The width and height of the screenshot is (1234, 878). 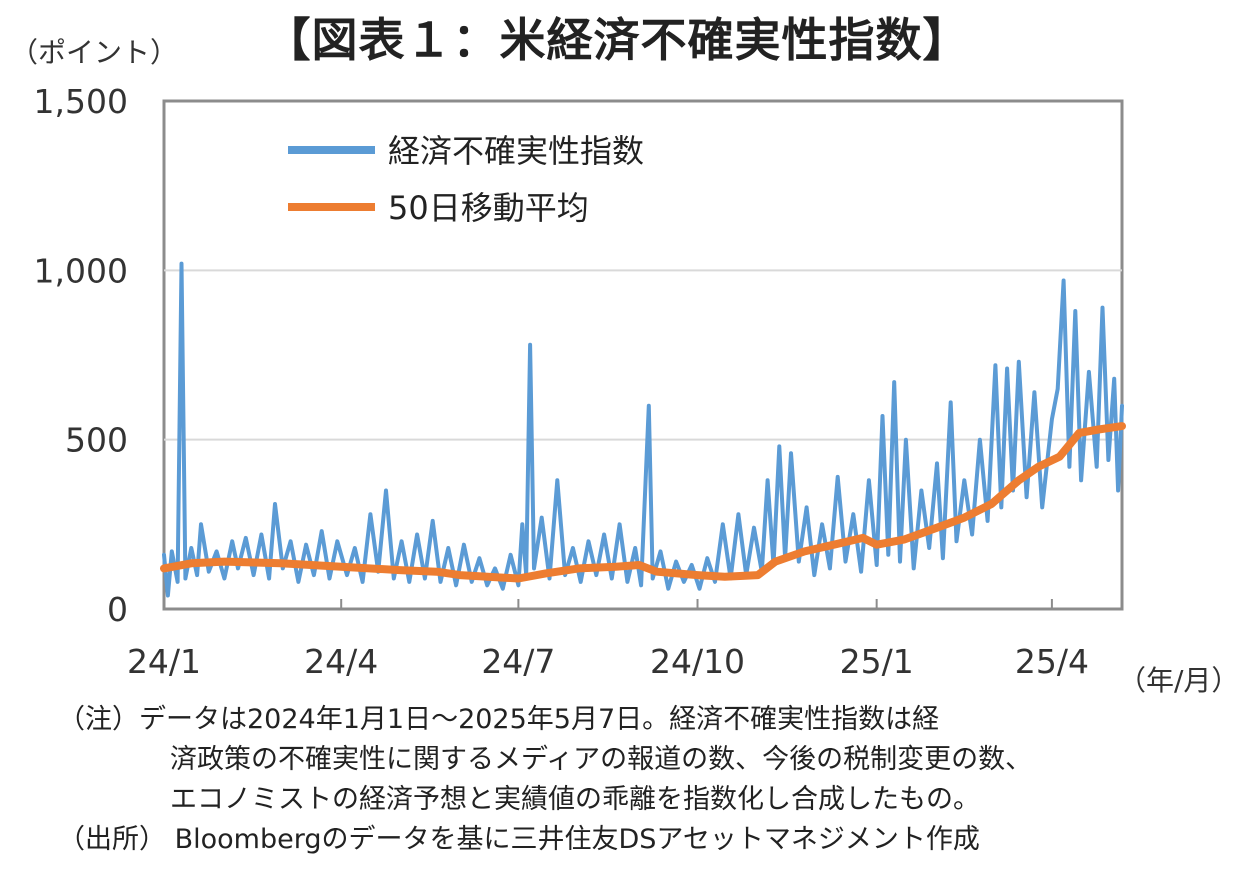 I want to click on y-tick-label: 1,000, so click(x=81, y=270).